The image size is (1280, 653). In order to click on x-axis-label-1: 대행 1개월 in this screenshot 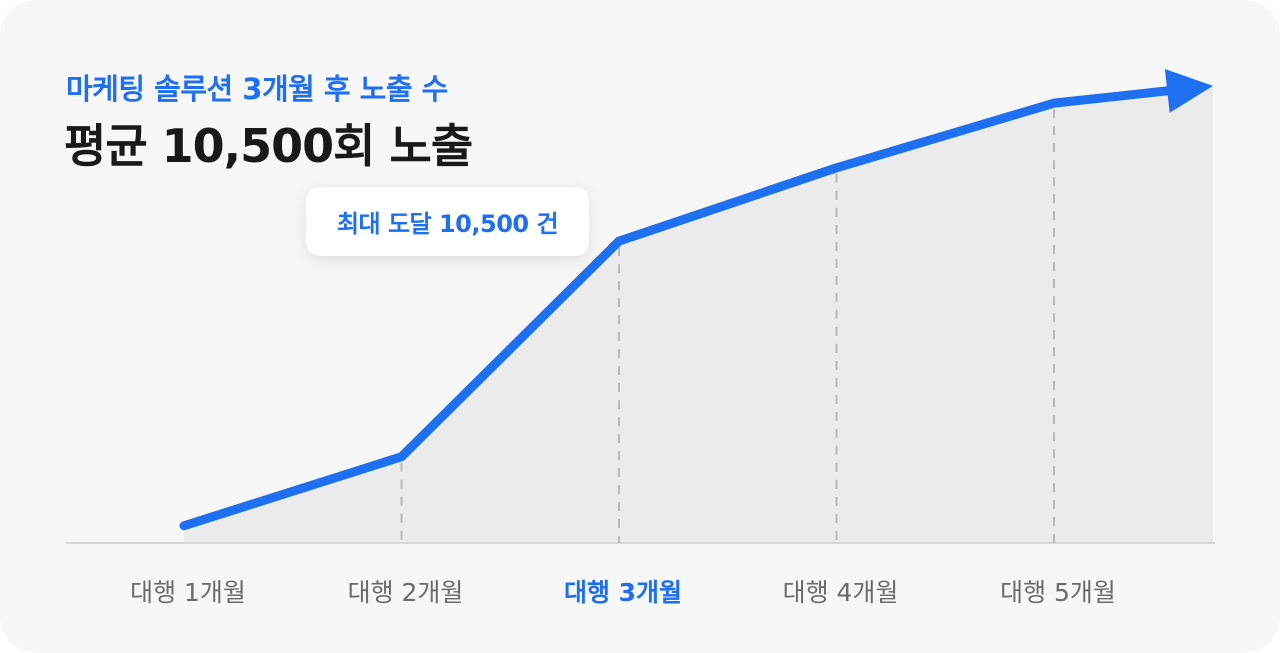, I will do `click(188, 592)`.